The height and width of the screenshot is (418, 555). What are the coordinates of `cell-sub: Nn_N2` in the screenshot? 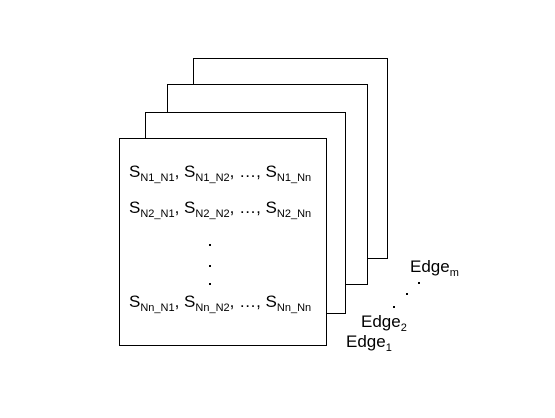 It's located at (212, 308).